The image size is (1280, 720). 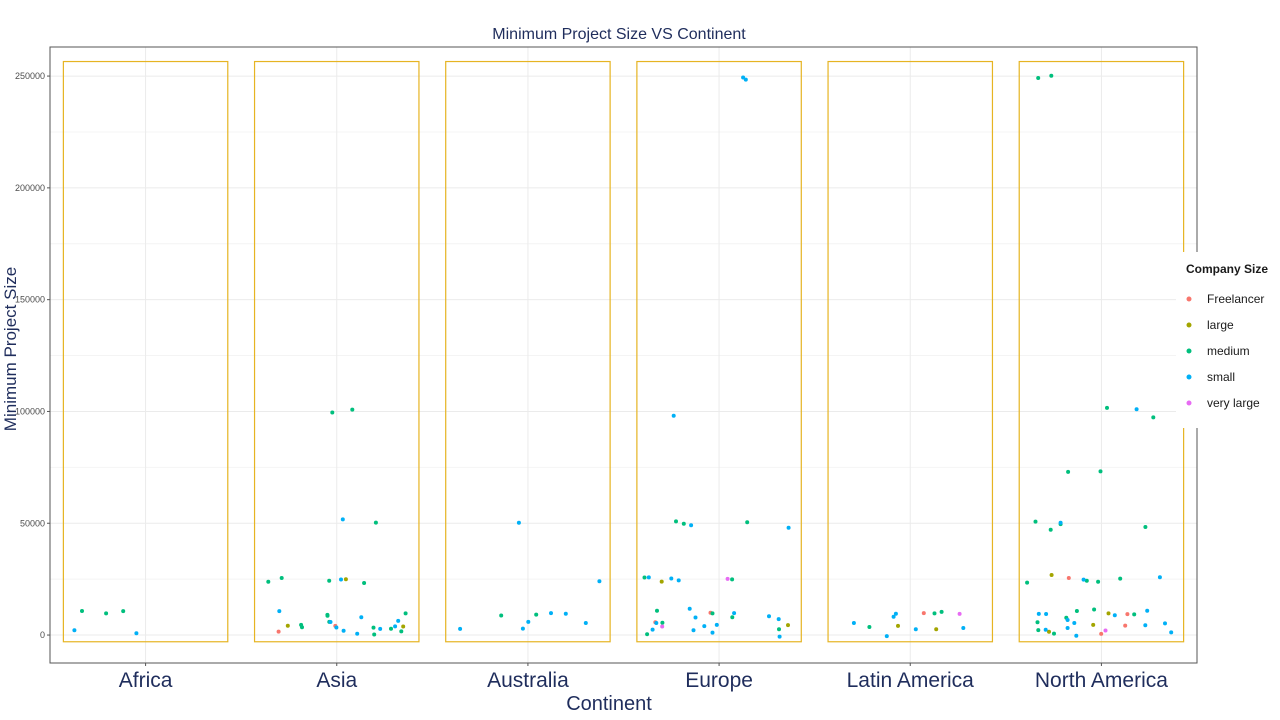 What do you see at coordinates (609, 704) in the screenshot?
I see `x-axis-label: Continent` at bounding box center [609, 704].